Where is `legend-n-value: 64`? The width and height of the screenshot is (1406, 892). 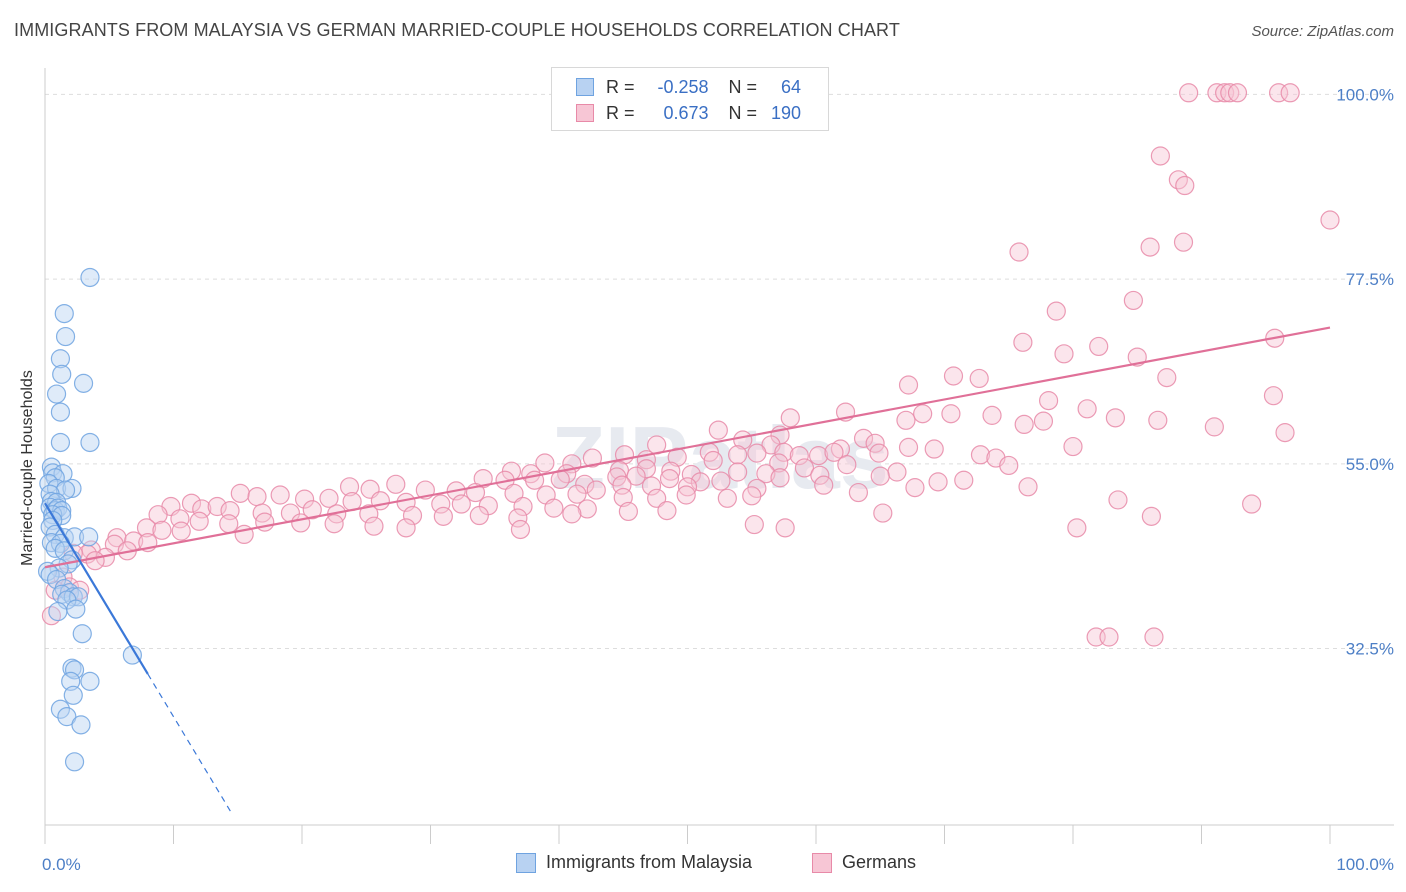
legend-n-value: 64 is located at coordinates (791, 86).